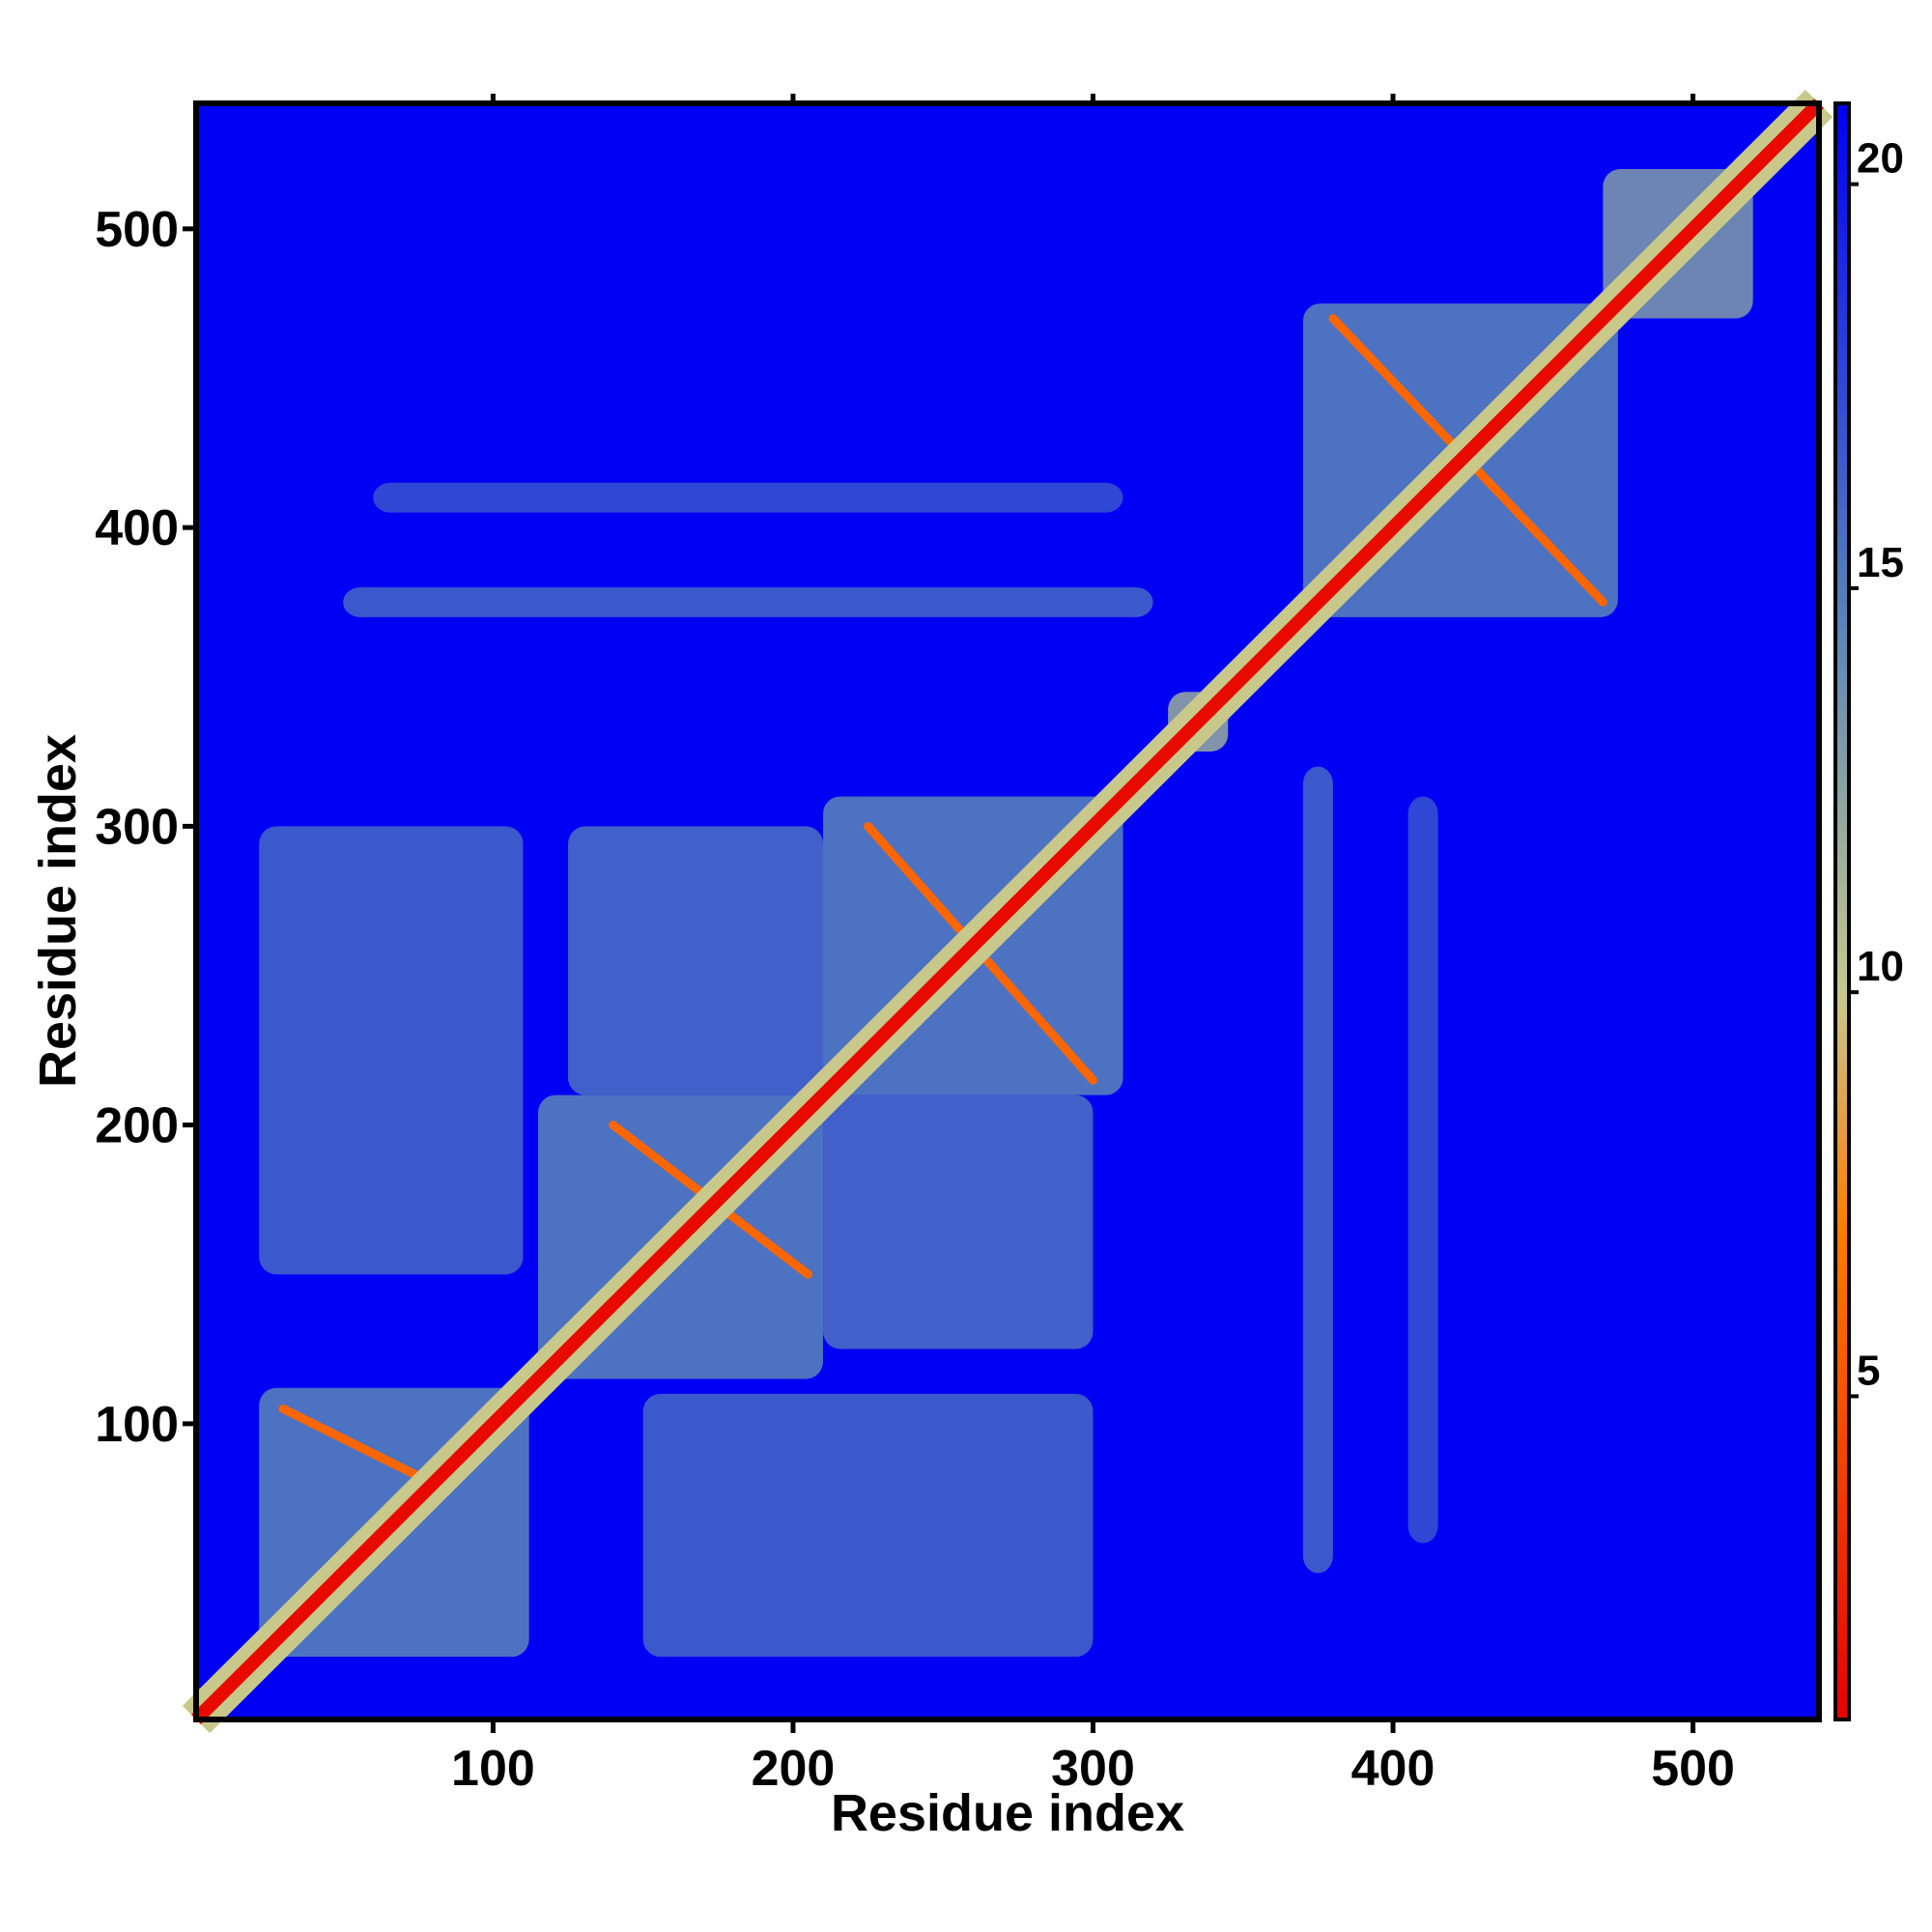  I want to click on colorbar-tick-label: 20, so click(1880, 159).